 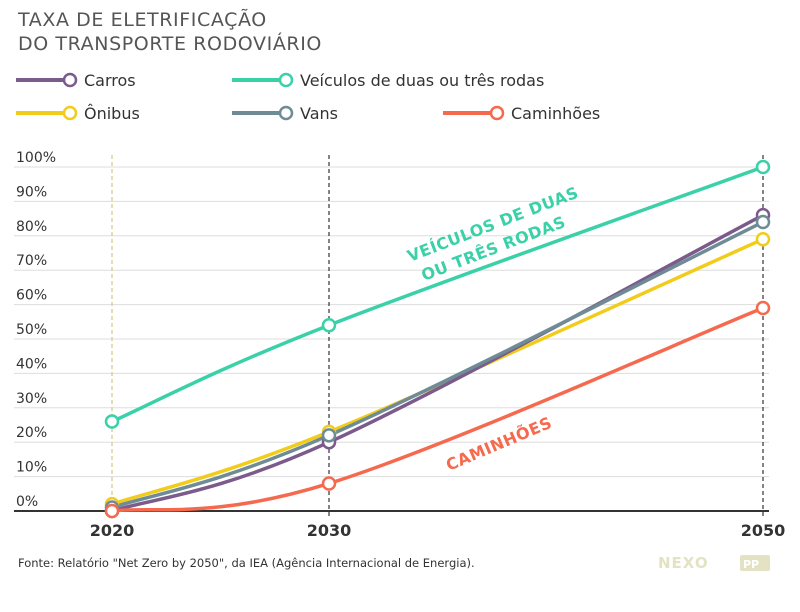 What do you see at coordinates (555, 113) in the screenshot?
I see `legend-label-caminhoes: Caminhões` at bounding box center [555, 113].